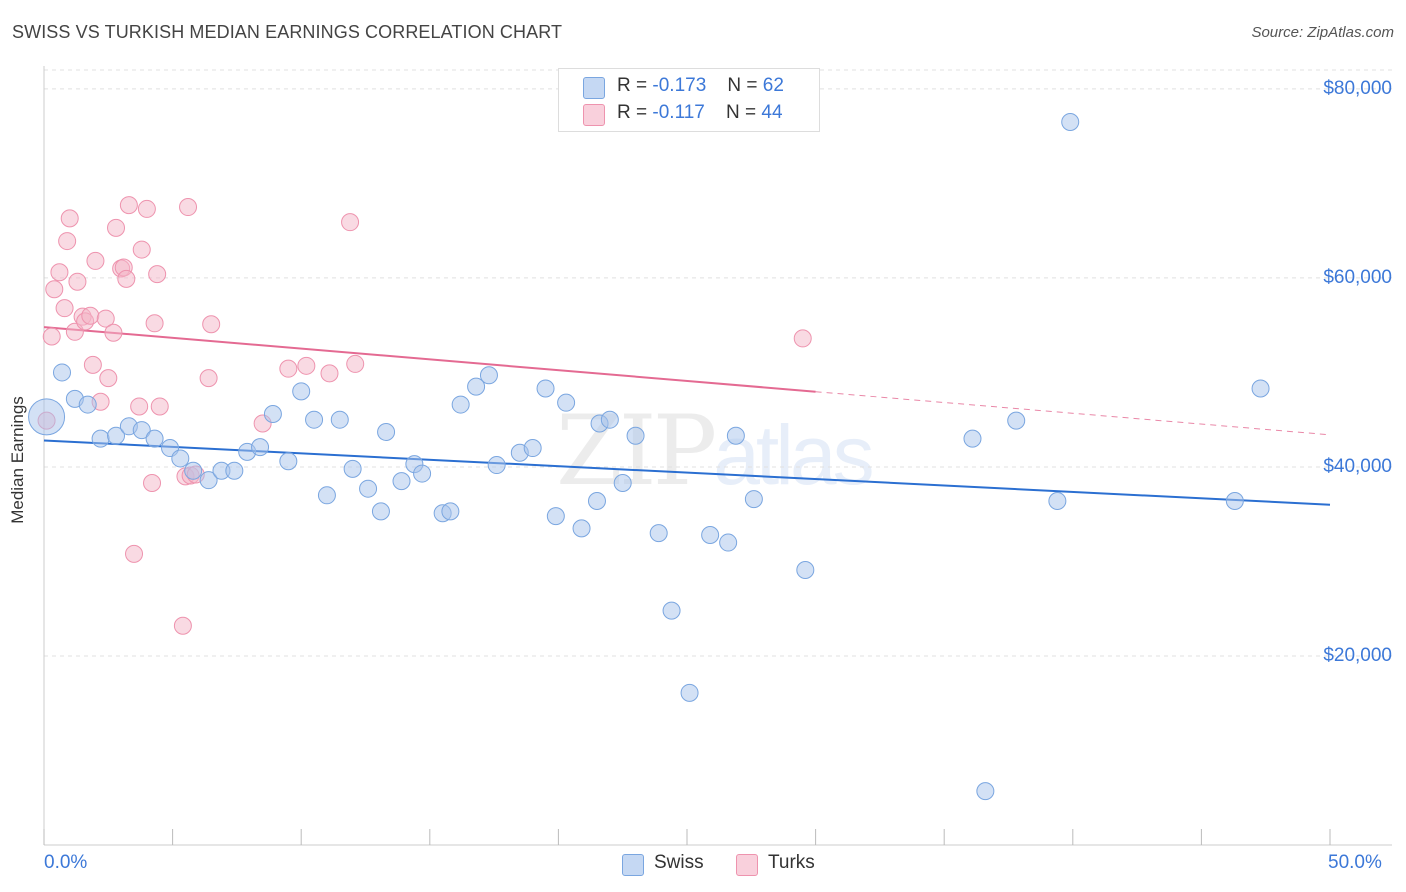 This screenshot has height=892, width=1406. Describe the element at coordinates (66, 862) in the screenshot. I see `x-tick-label-min: 0.0%` at that location.